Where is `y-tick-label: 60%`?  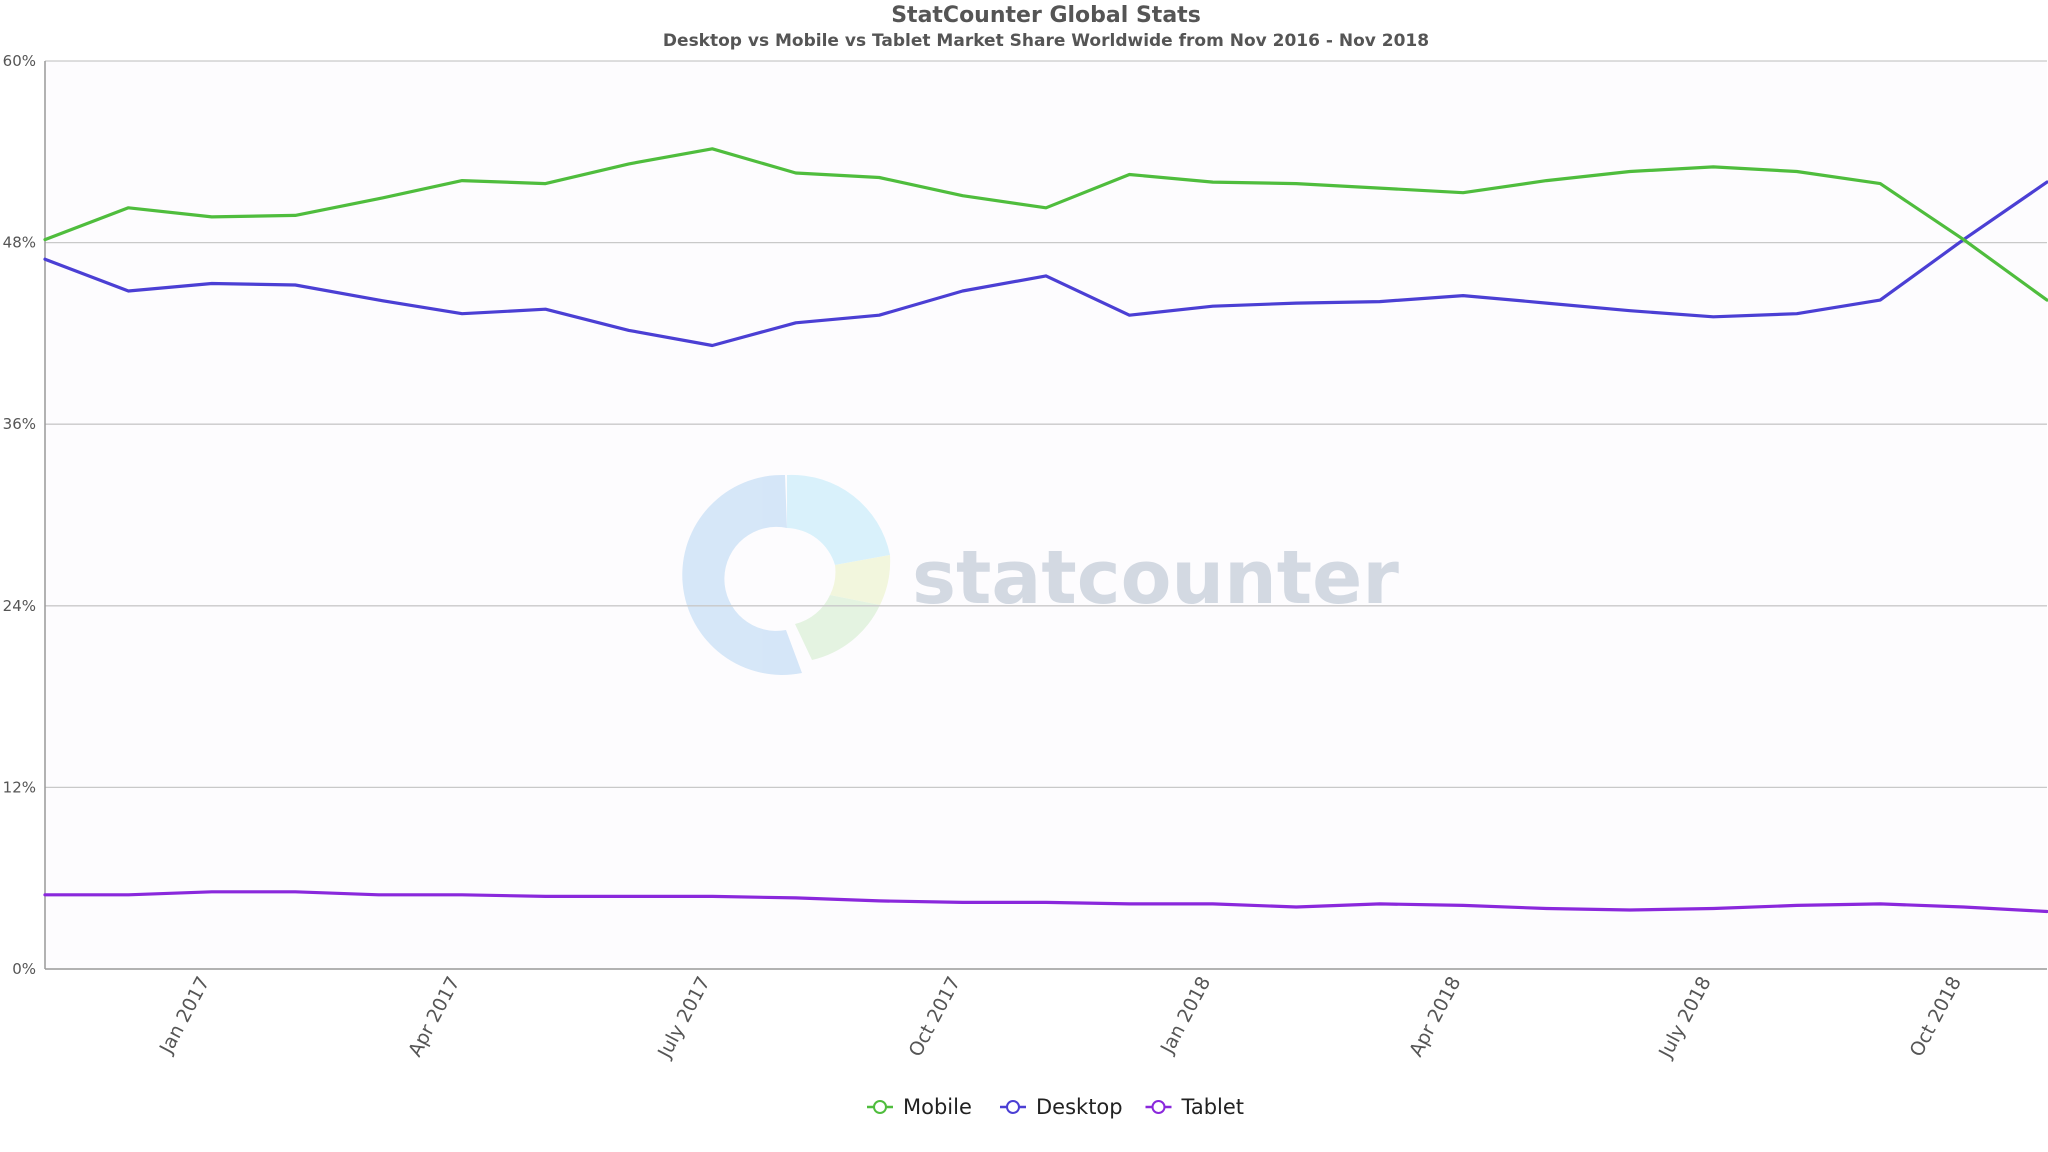
y-tick-label: 60% is located at coordinates (19, 61).